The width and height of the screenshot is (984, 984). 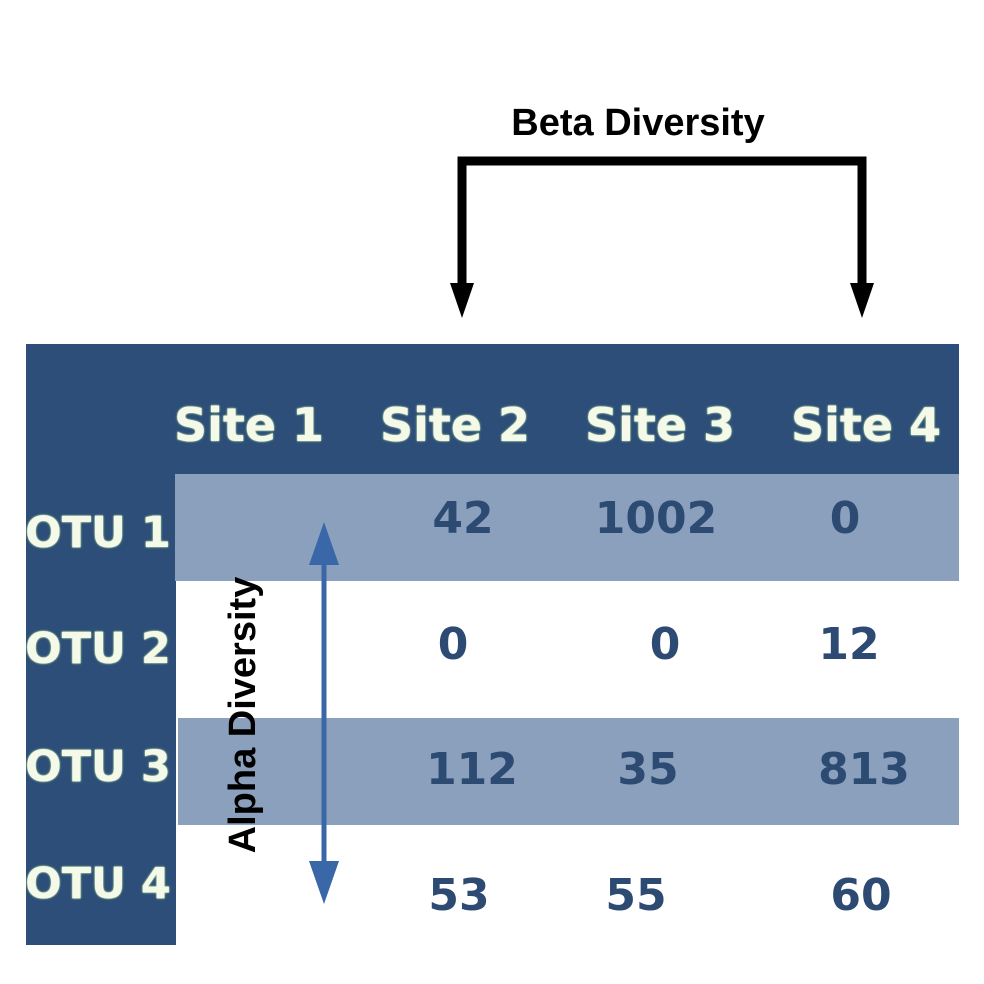 I want to click on table-cell: 112, so click(x=472, y=769).